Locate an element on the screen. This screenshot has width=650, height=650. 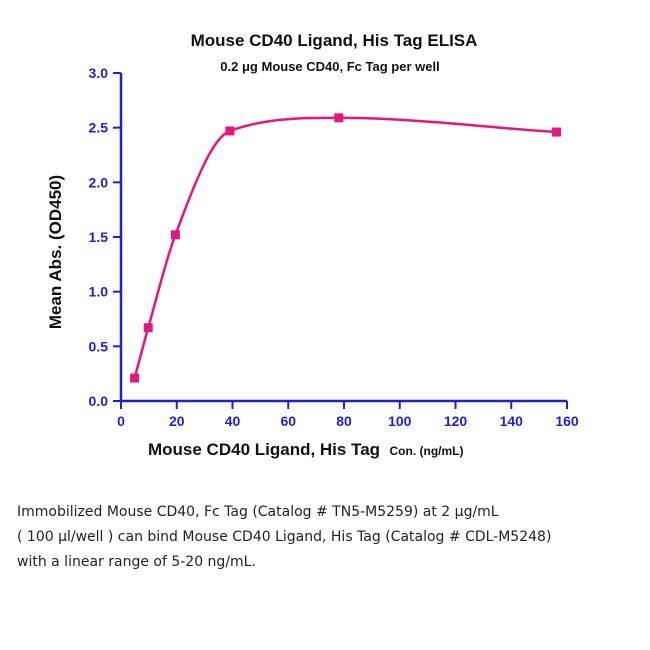
x-tick-label: 140 is located at coordinates (512, 421).